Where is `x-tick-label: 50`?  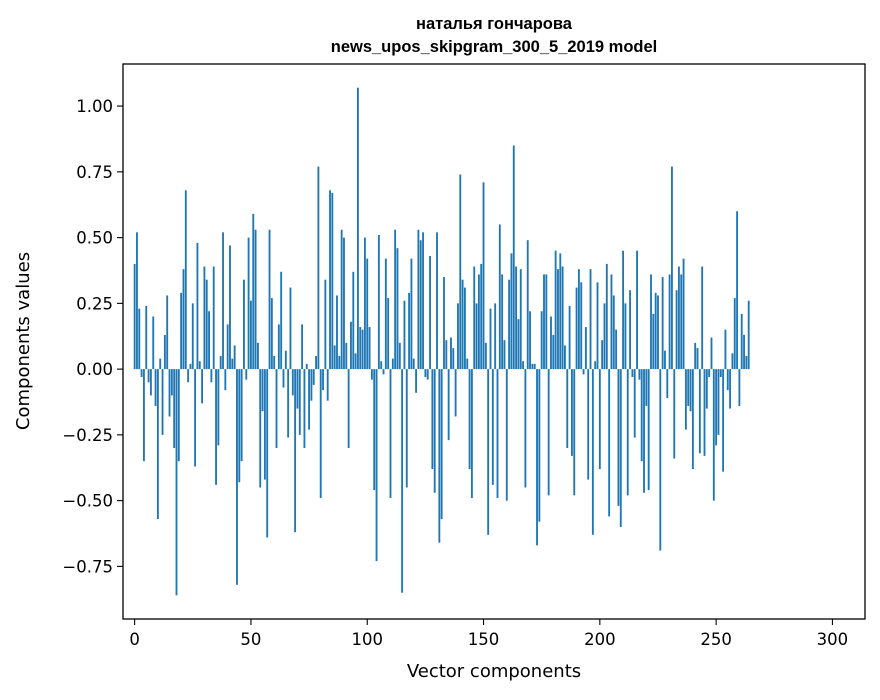 x-tick-label: 50 is located at coordinates (250, 639).